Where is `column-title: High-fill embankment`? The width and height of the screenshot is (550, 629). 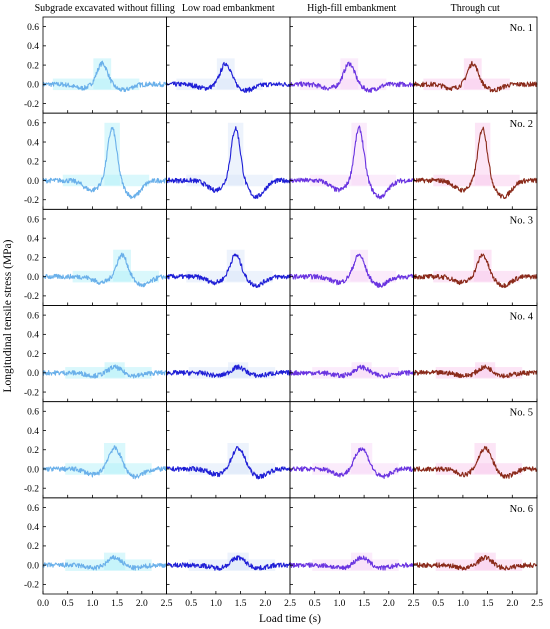
column-title: High-fill embankment is located at coordinates (351, 8).